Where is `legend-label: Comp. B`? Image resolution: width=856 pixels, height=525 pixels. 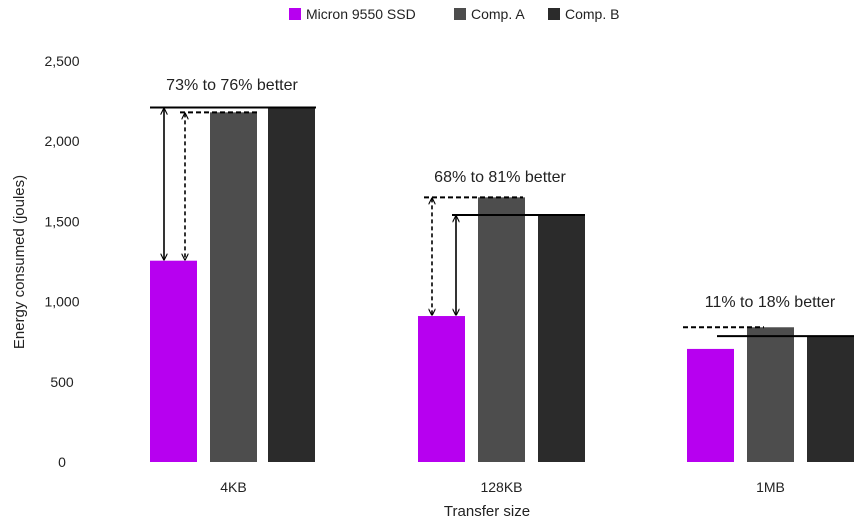 legend-label: Comp. B is located at coordinates (592, 14).